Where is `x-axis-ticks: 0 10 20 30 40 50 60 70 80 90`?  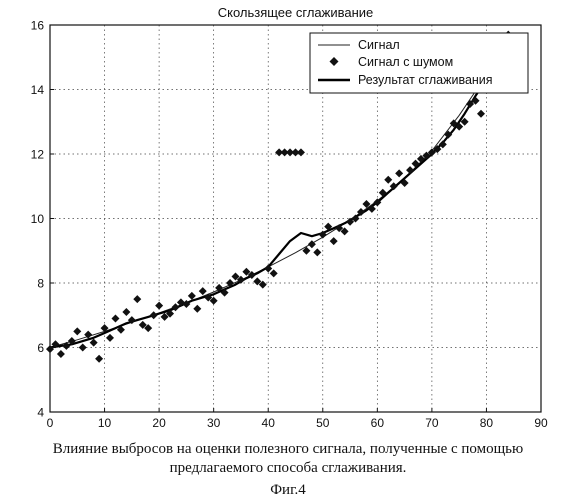 x-axis-ticks: 0 10 20 30 40 50 60 70 80 90 is located at coordinates (297, 419).